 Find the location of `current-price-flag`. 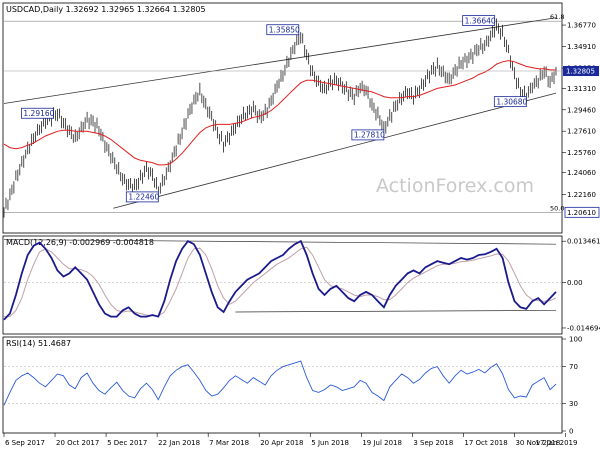

current-price-flag is located at coordinates (581, 71).